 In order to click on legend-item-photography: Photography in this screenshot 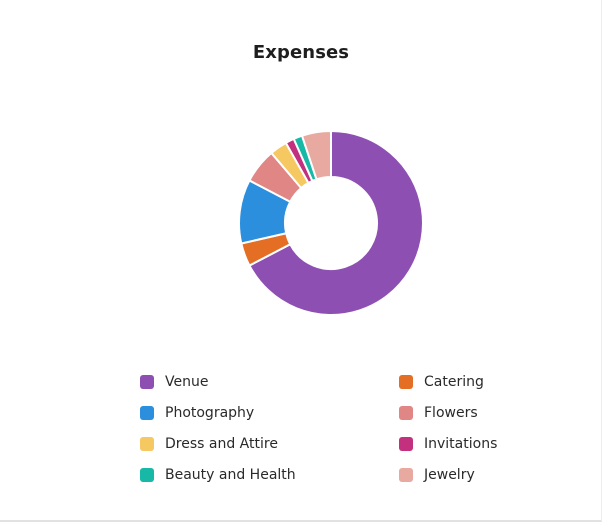, I will do `click(197, 413)`.